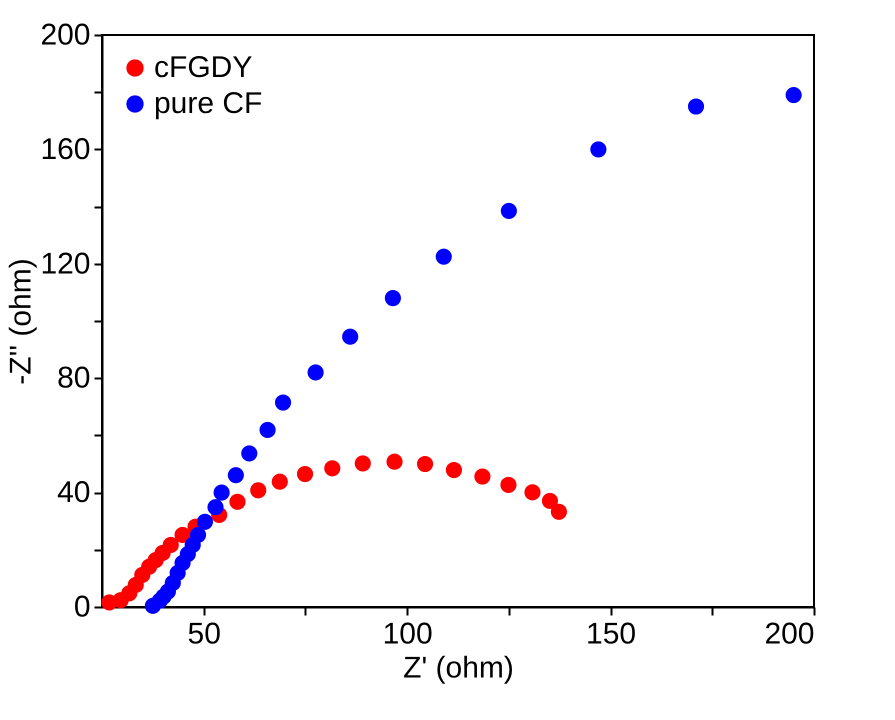  What do you see at coordinates (204, 634) in the screenshot?
I see `x-tick-label: 50` at bounding box center [204, 634].